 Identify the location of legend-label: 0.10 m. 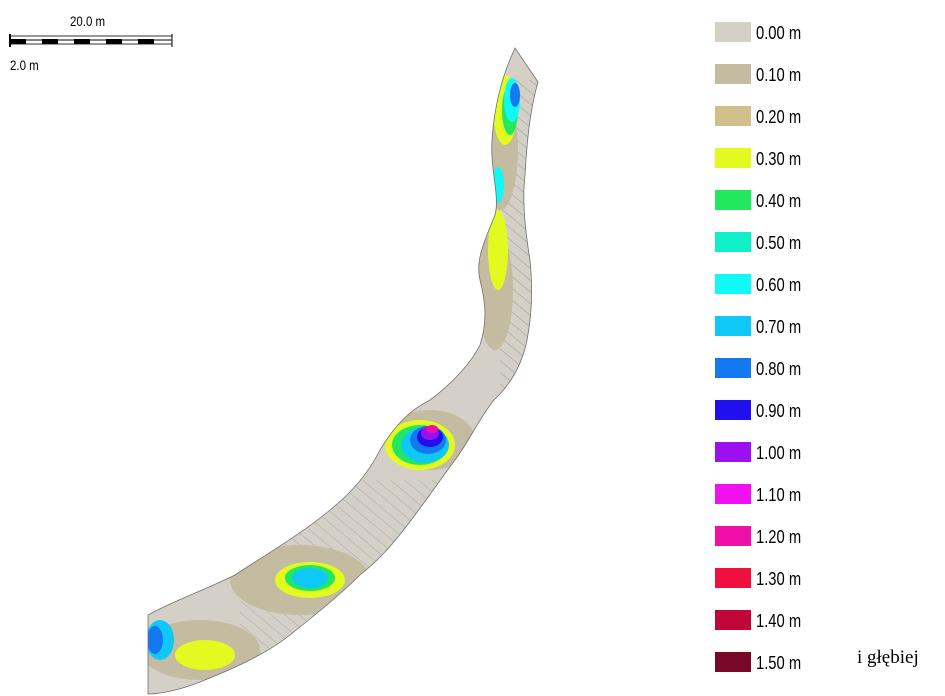
(779, 75).